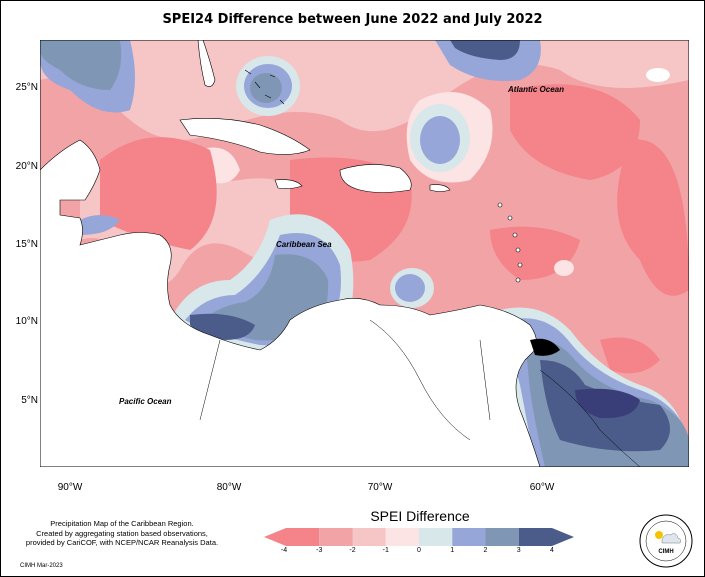 The image size is (705, 577). Describe the element at coordinates (26, 321) in the screenshot. I see `y-tick: 10°N` at that location.